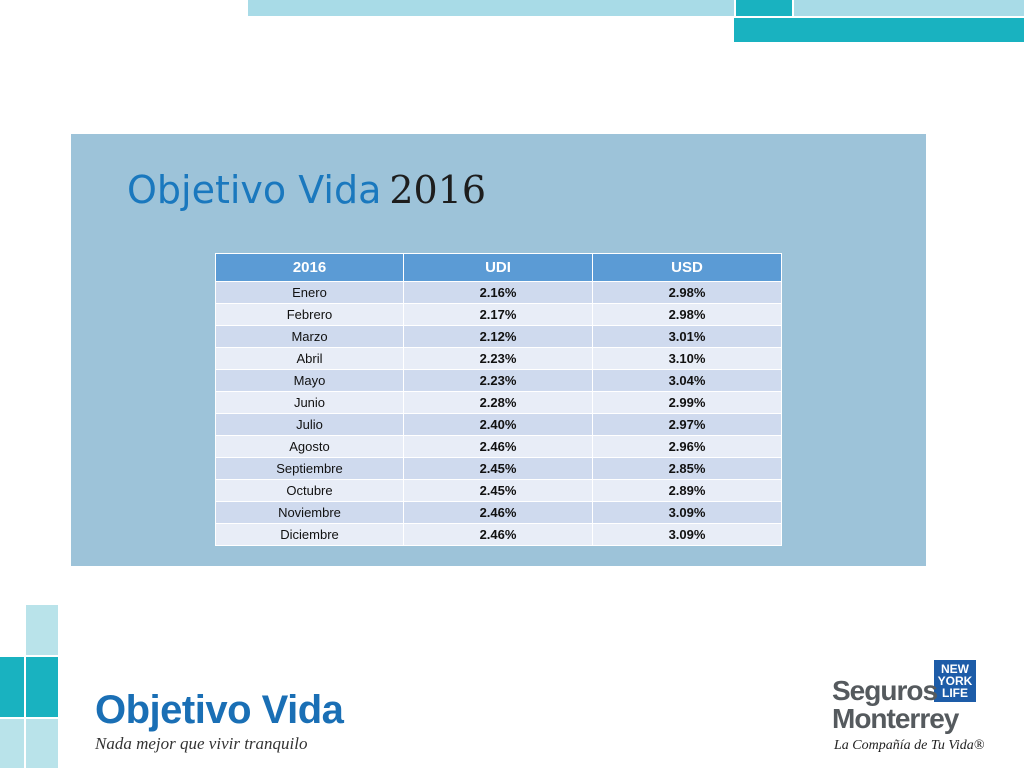 This screenshot has width=1024, height=768. I want to click on cell-month: Diciembre, so click(309, 534).